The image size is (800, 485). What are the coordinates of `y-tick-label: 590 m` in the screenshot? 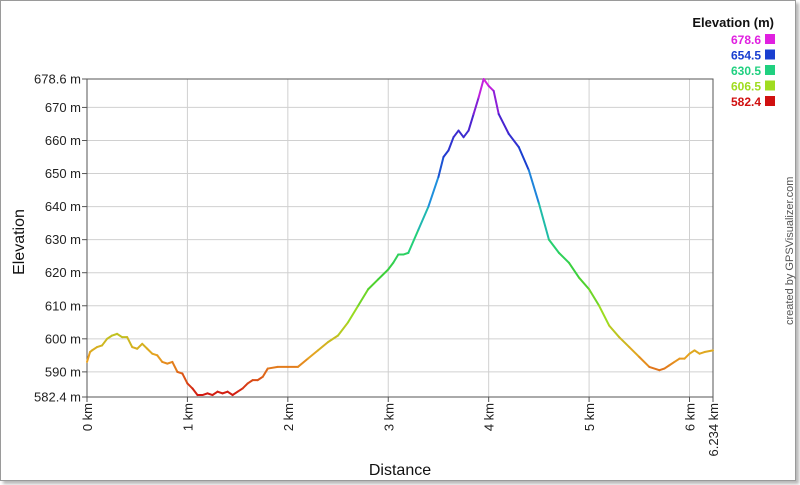 It's located at (63, 371).